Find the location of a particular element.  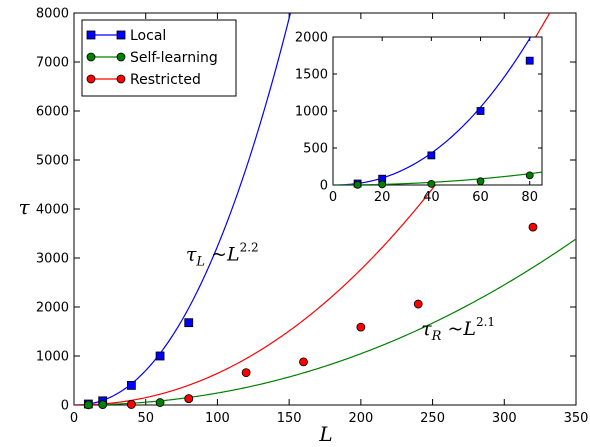

main-y-tick-label: 1000 is located at coordinates (52, 357).